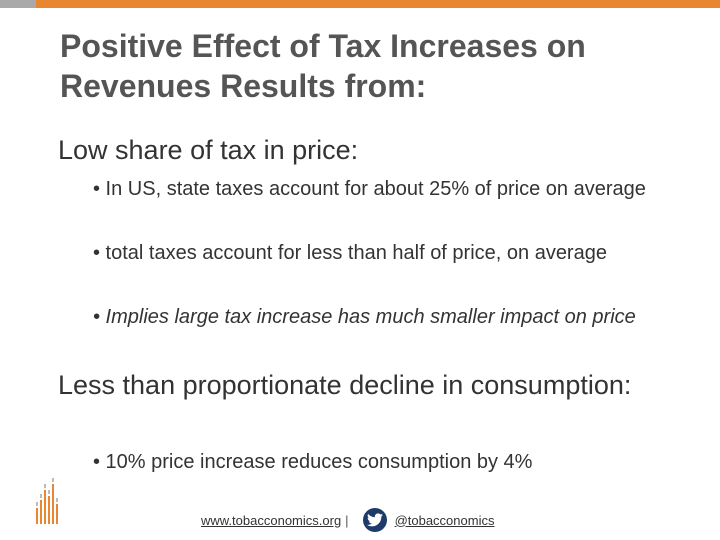  What do you see at coordinates (18, 4) in the screenshot?
I see `top-accent-bar-gray` at bounding box center [18, 4].